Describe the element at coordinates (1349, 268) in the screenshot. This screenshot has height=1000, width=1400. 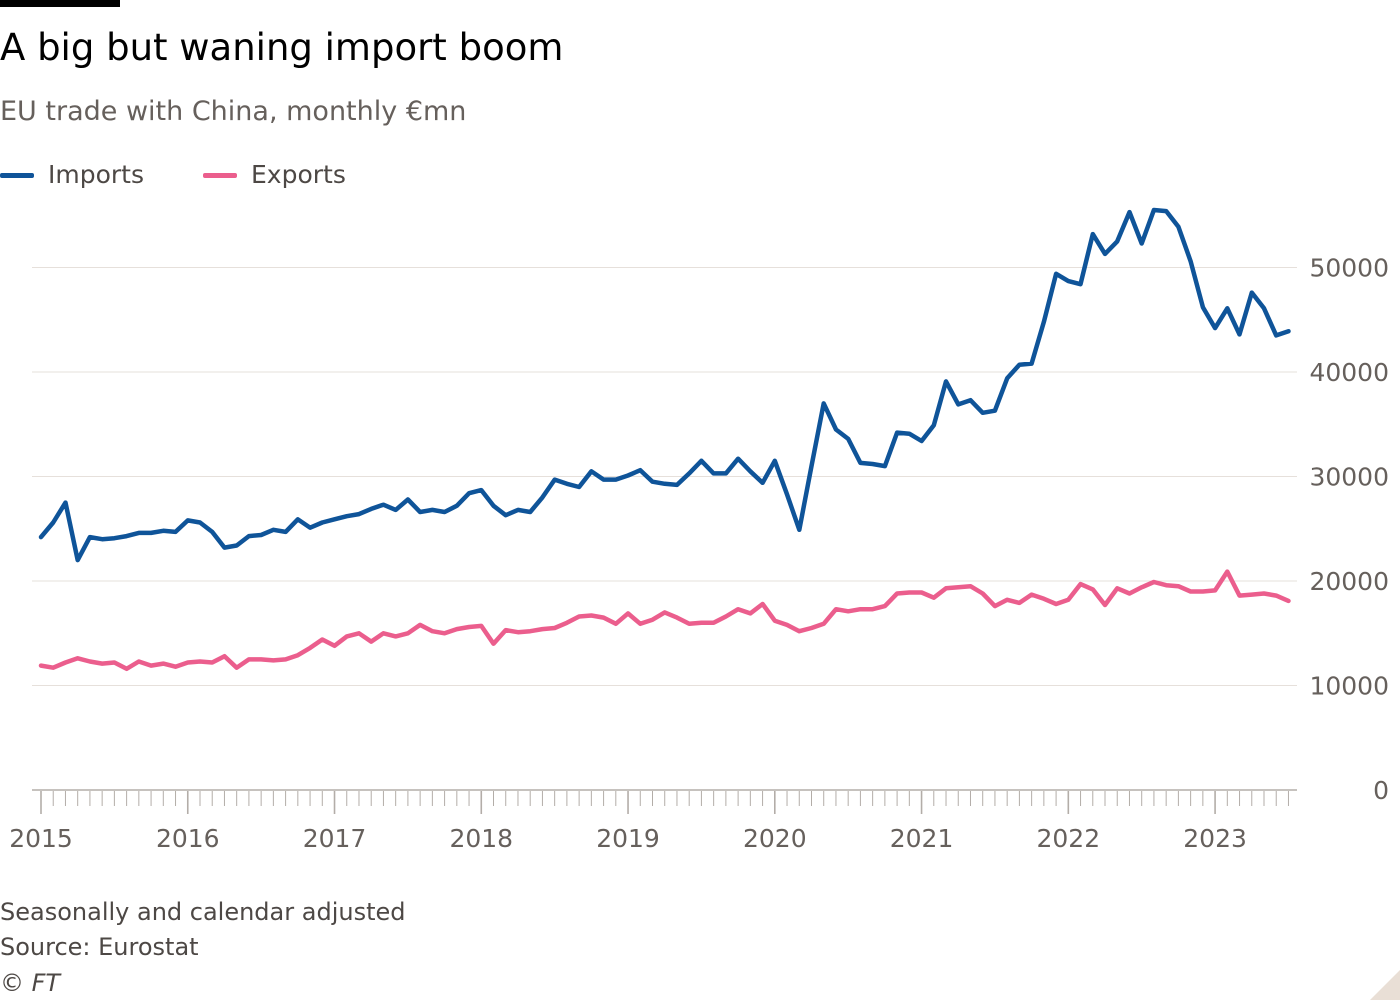
I see `y-tick-label: 50000` at that location.